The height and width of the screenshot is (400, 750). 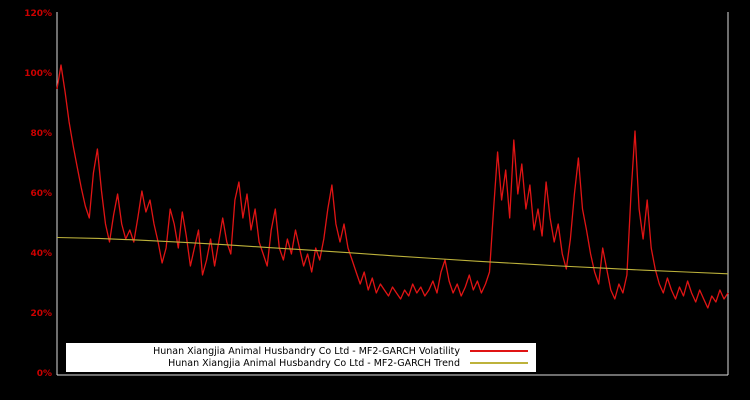 What do you see at coordinates (499, 351) in the screenshot?
I see `legend-line-volatility-icon` at bounding box center [499, 351].